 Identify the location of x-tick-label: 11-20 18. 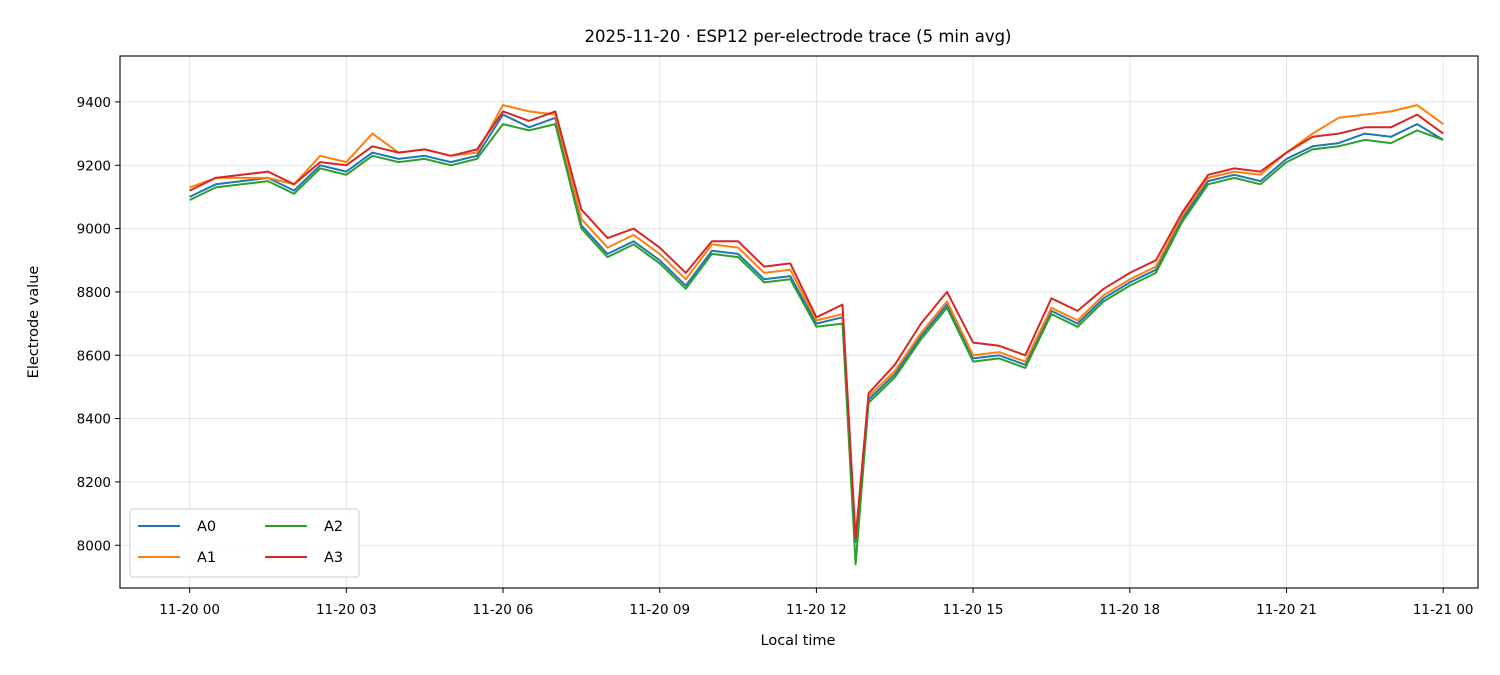
(1129, 610).